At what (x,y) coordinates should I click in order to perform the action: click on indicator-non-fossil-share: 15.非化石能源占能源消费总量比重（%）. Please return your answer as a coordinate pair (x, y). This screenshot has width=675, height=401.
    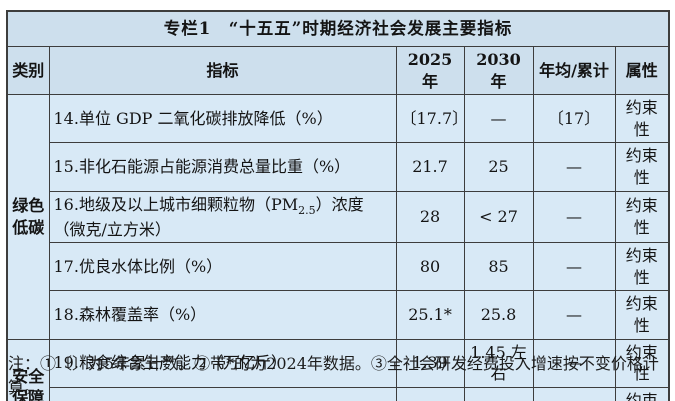
    Looking at the image, I should click on (222, 167).